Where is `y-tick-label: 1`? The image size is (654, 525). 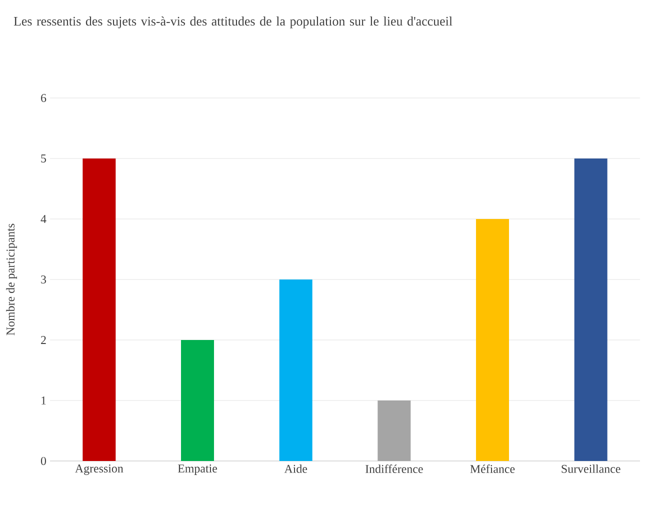
y-tick-label: 1 is located at coordinates (44, 400).